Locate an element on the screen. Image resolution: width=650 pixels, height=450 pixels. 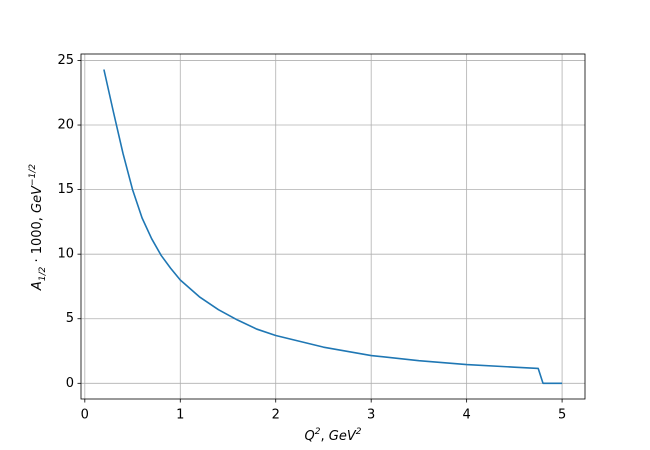
xlabel-part: Q is located at coordinates (310, 436).